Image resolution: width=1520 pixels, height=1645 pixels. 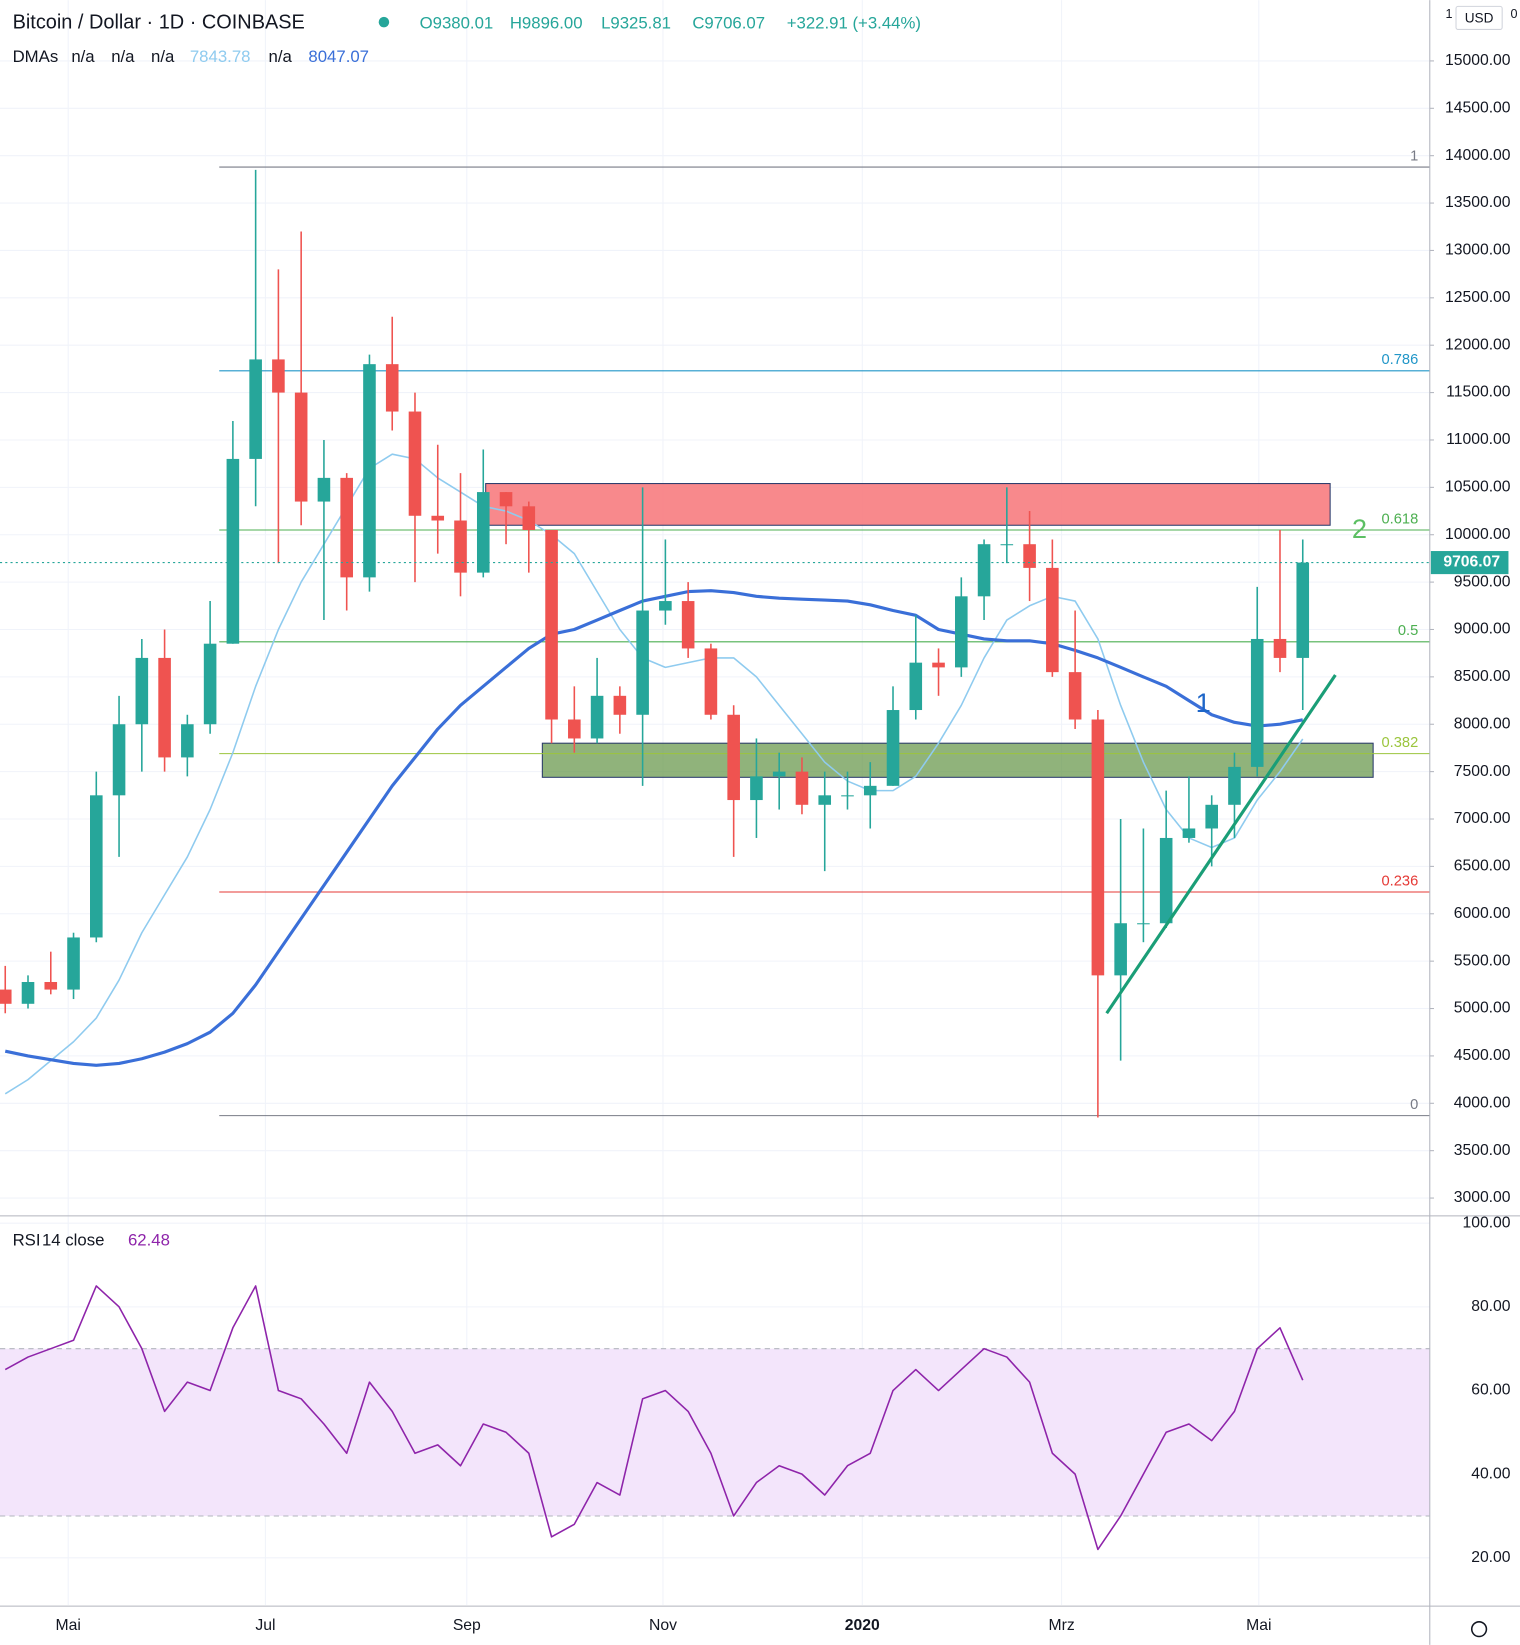 What do you see at coordinates (384, 22) in the screenshot?
I see `status-dot` at bounding box center [384, 22].